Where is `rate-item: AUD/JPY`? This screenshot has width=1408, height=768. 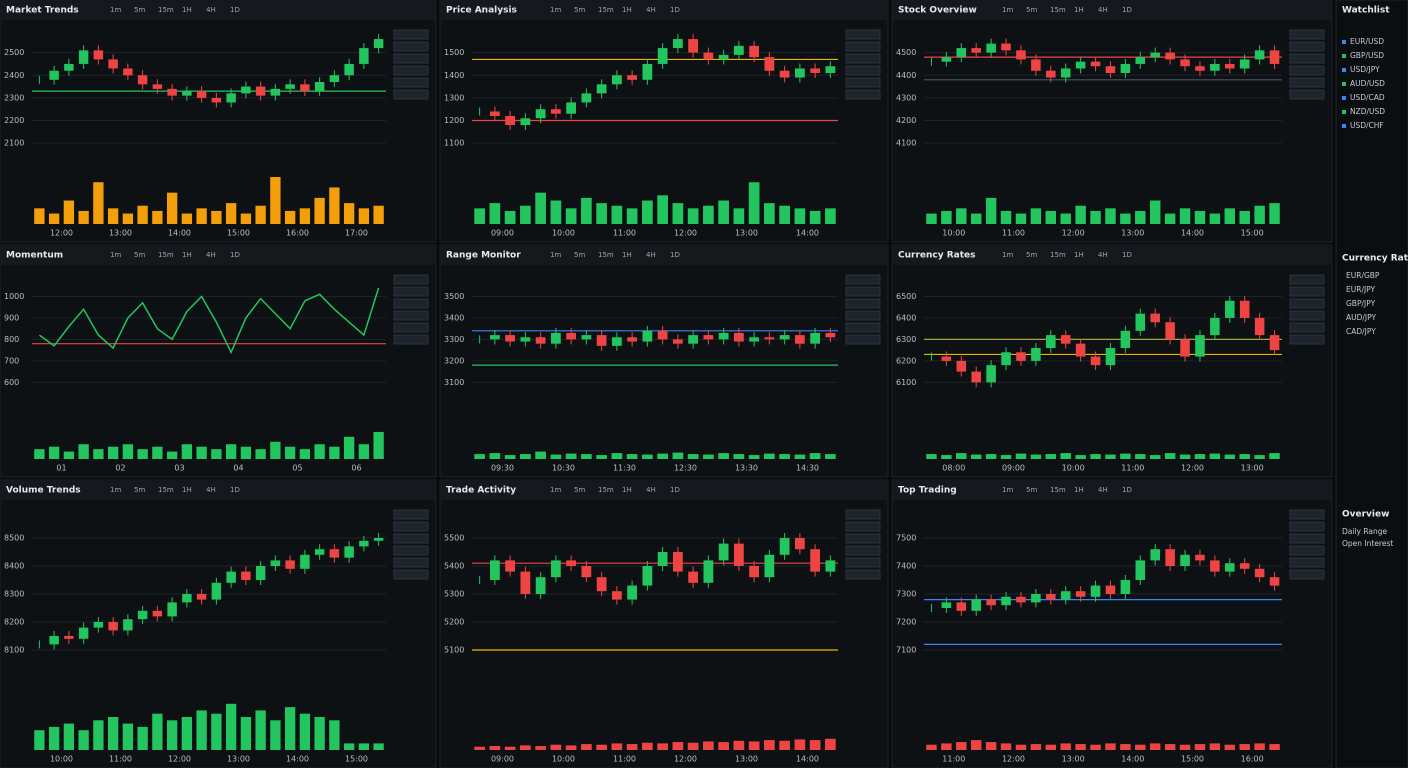 rate-item: AUD/JPY is located at coordinates (1361, 317).